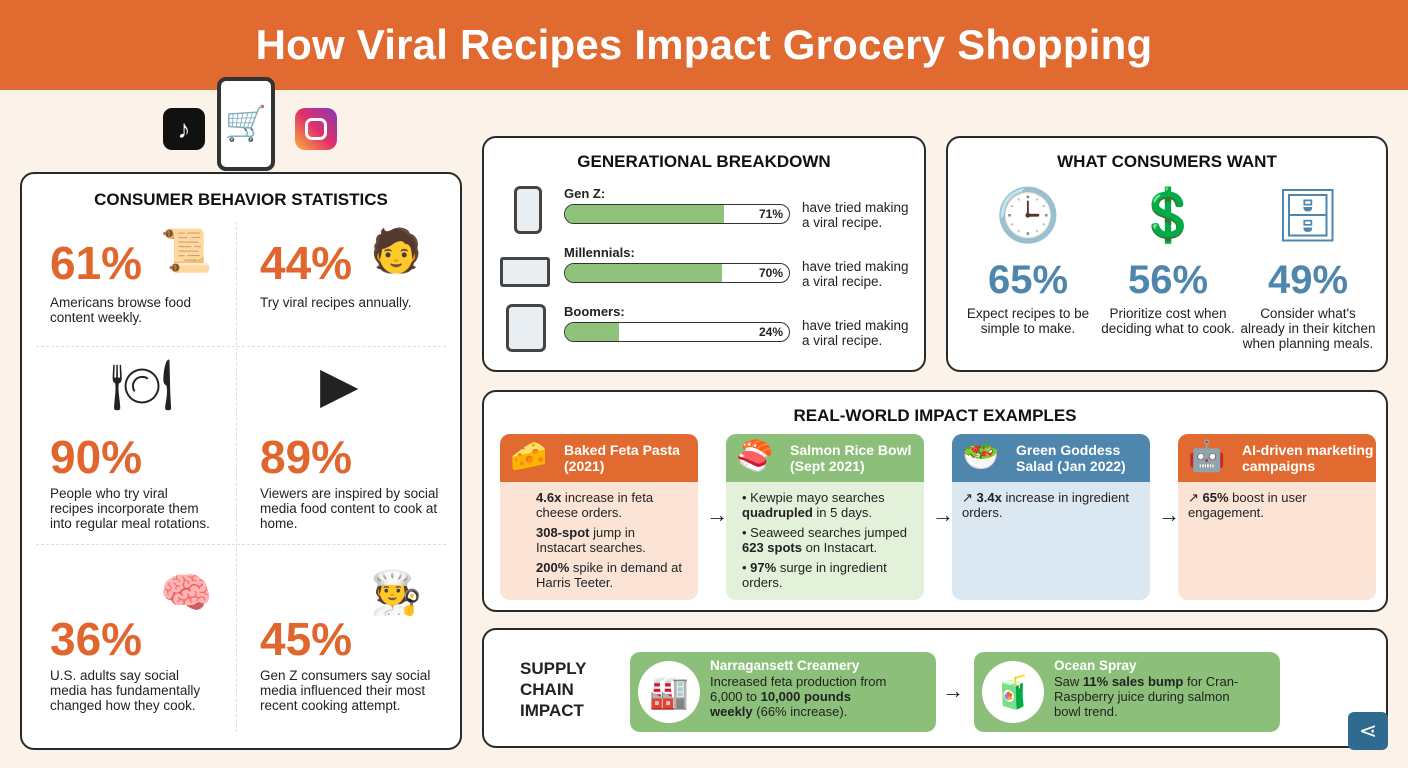 This screenshot has width=1408, height=768. What do you see at coordinates (184, 129) in the screenshot?
I see `tiktok-icon: ♪` at bounding box center [184, 129].